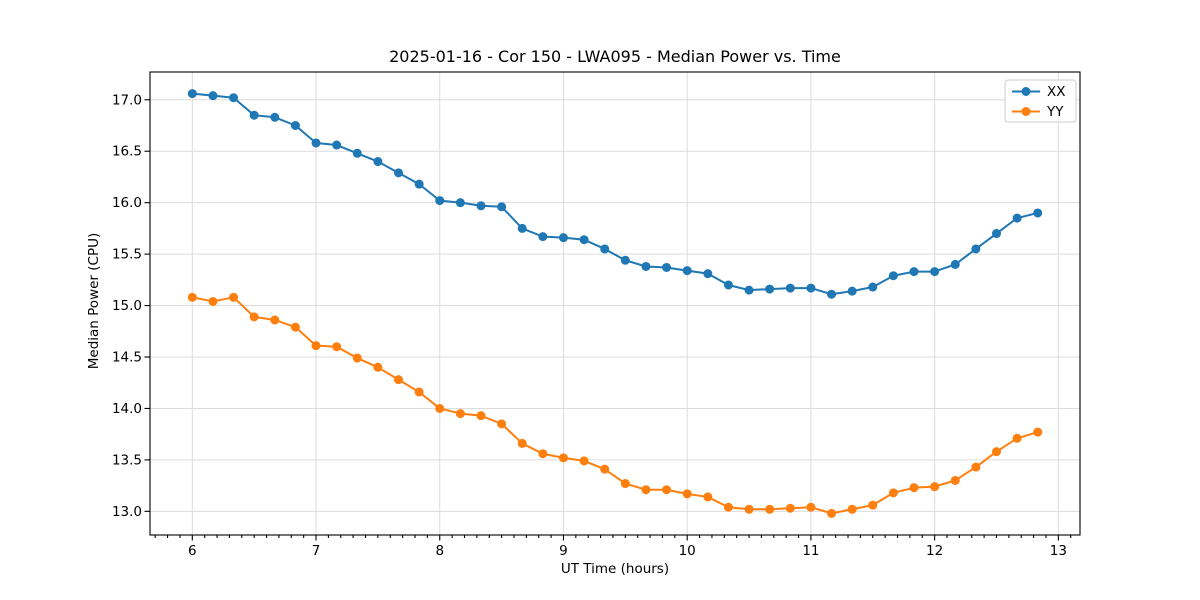 The height and width of the screenshot is (600, 1200). I want to click on x-tick-label: 12, so click(934, 551).